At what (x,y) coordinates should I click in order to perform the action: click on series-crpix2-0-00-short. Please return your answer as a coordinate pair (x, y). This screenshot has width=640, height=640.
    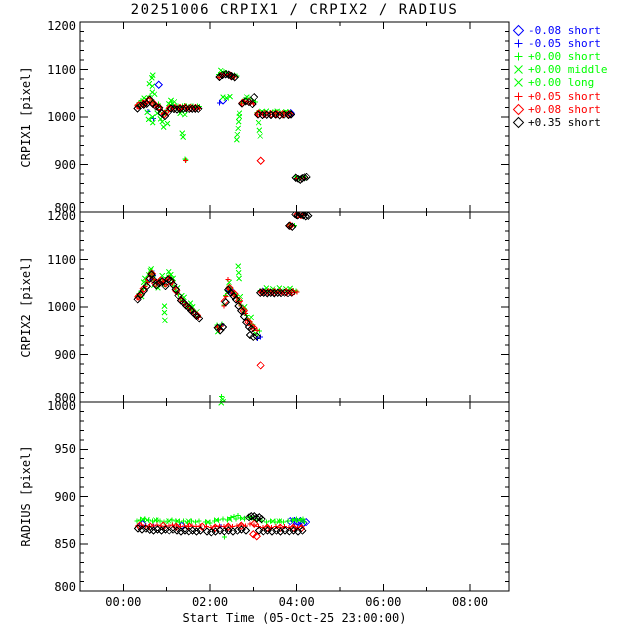
    Looking at the image, I should click on (220, 305).